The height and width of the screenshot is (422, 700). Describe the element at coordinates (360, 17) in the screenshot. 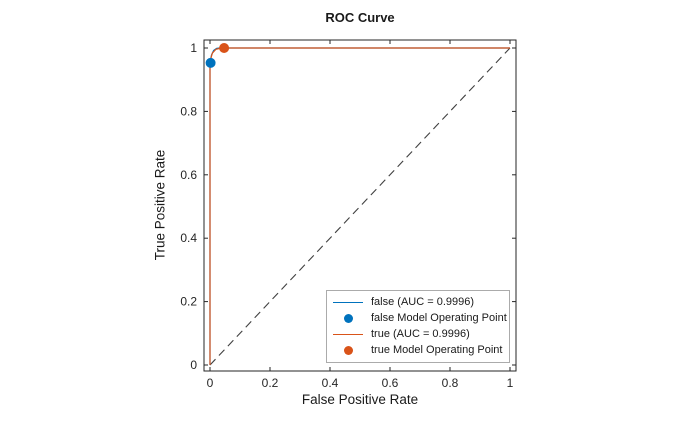

I see `chart-title: ROC Curve` at that location.